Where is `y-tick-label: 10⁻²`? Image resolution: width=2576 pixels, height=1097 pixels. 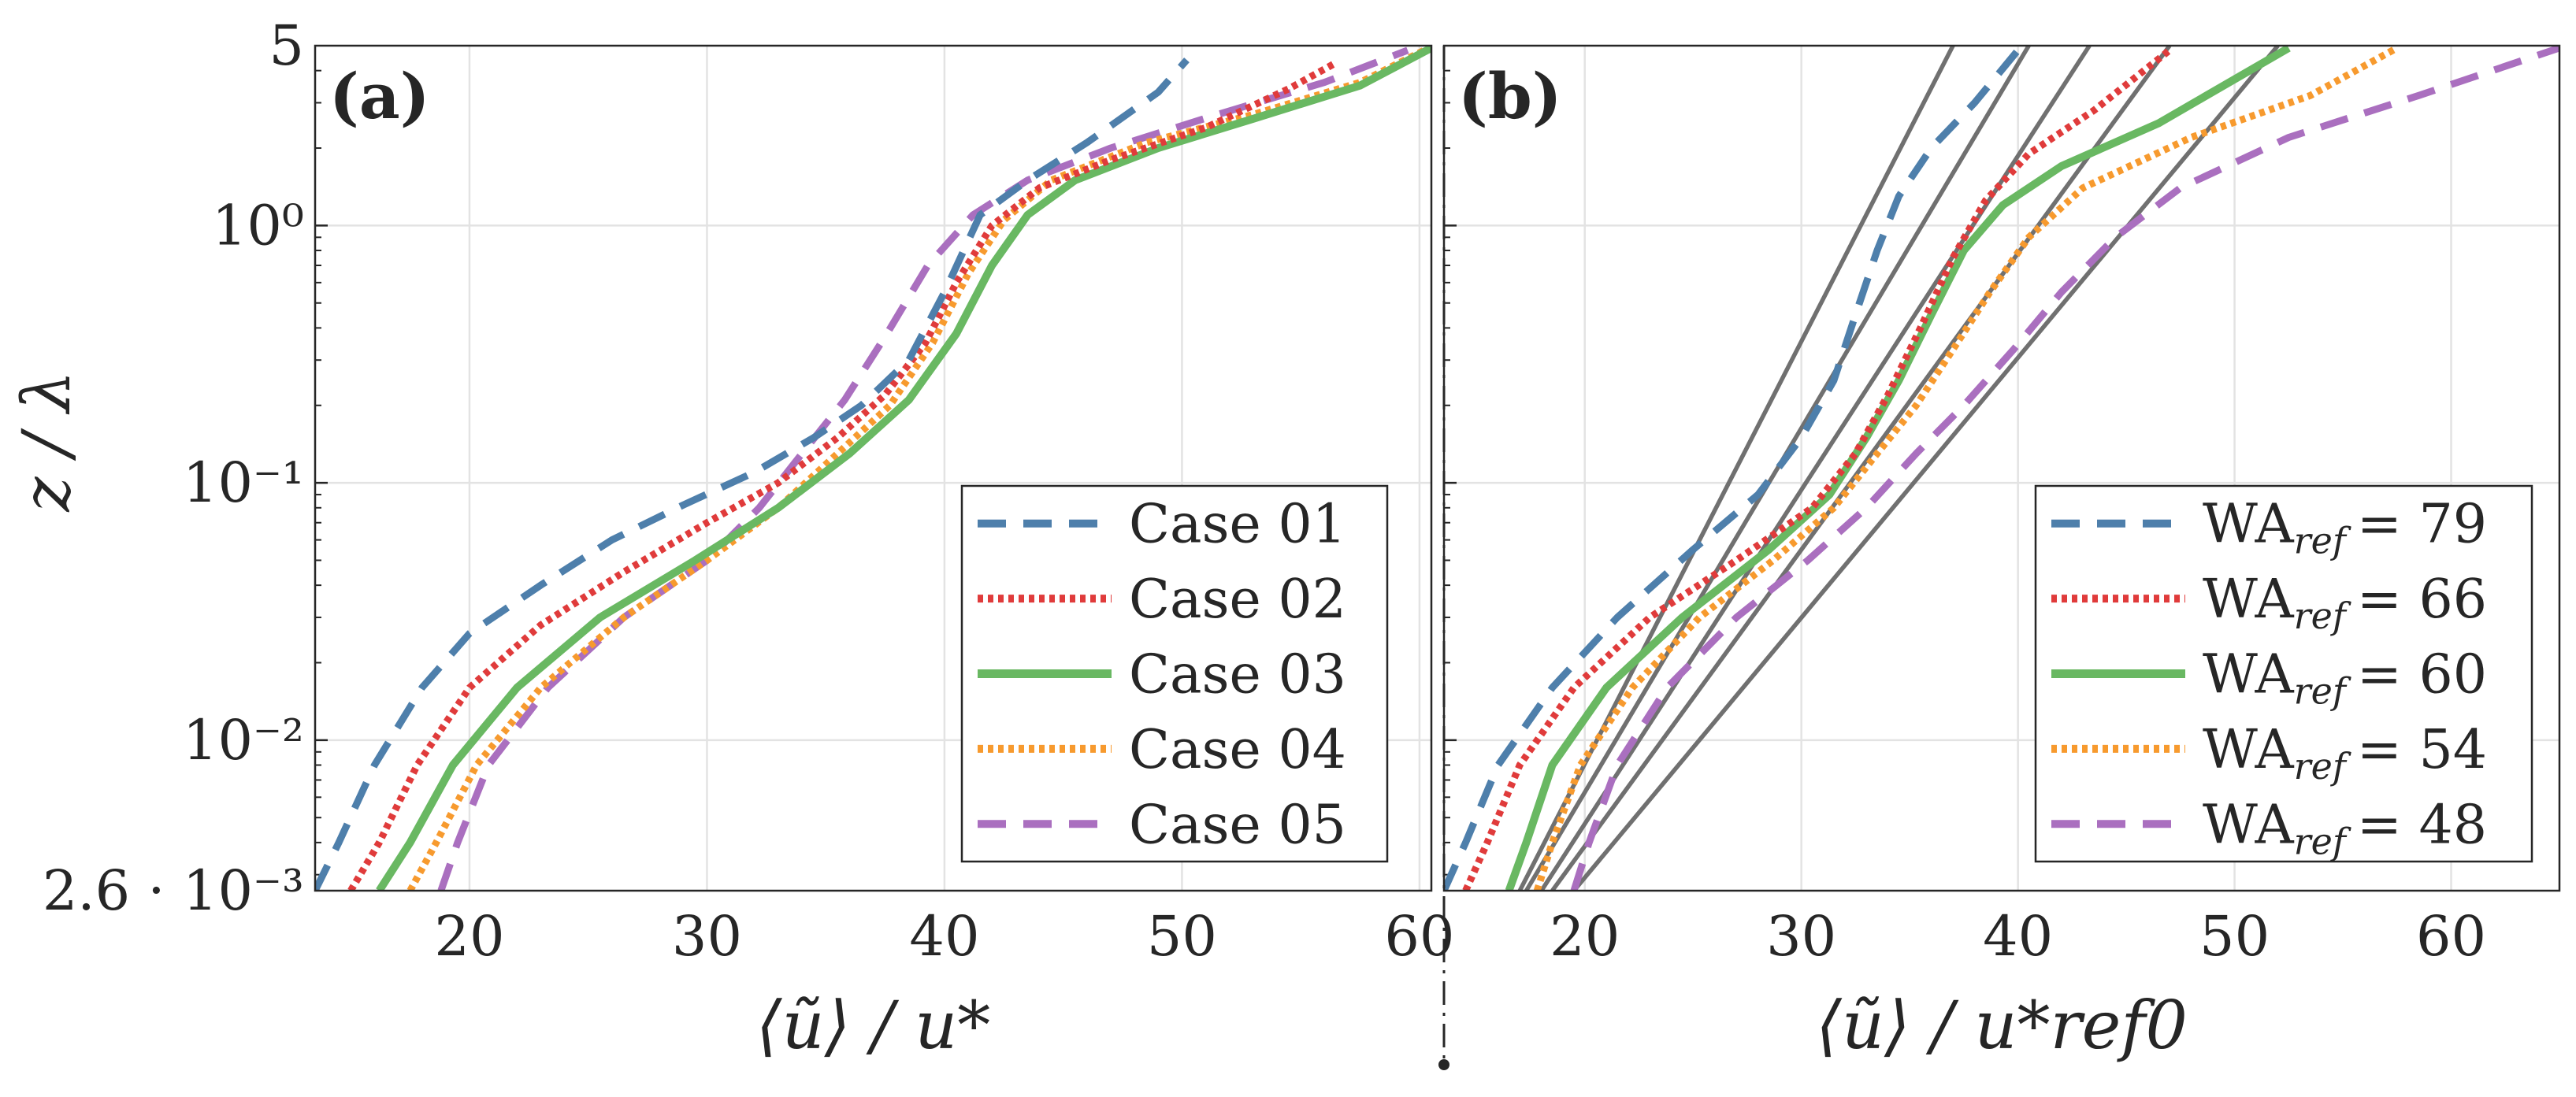
y-tick-label: 10⁻² is located at coordinates (243, 740).